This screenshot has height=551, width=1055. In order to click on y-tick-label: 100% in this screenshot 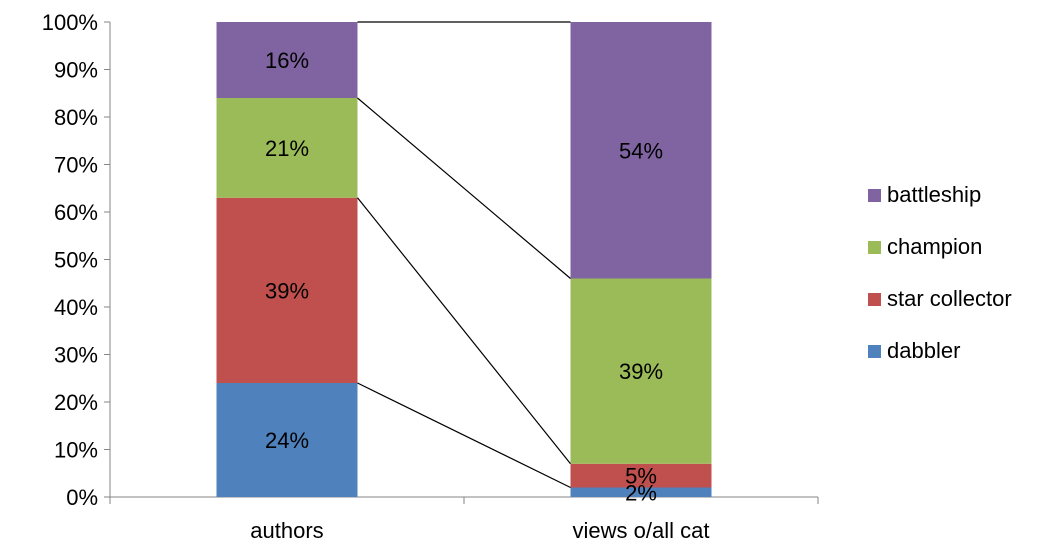, I will do `click(70, 22)`.